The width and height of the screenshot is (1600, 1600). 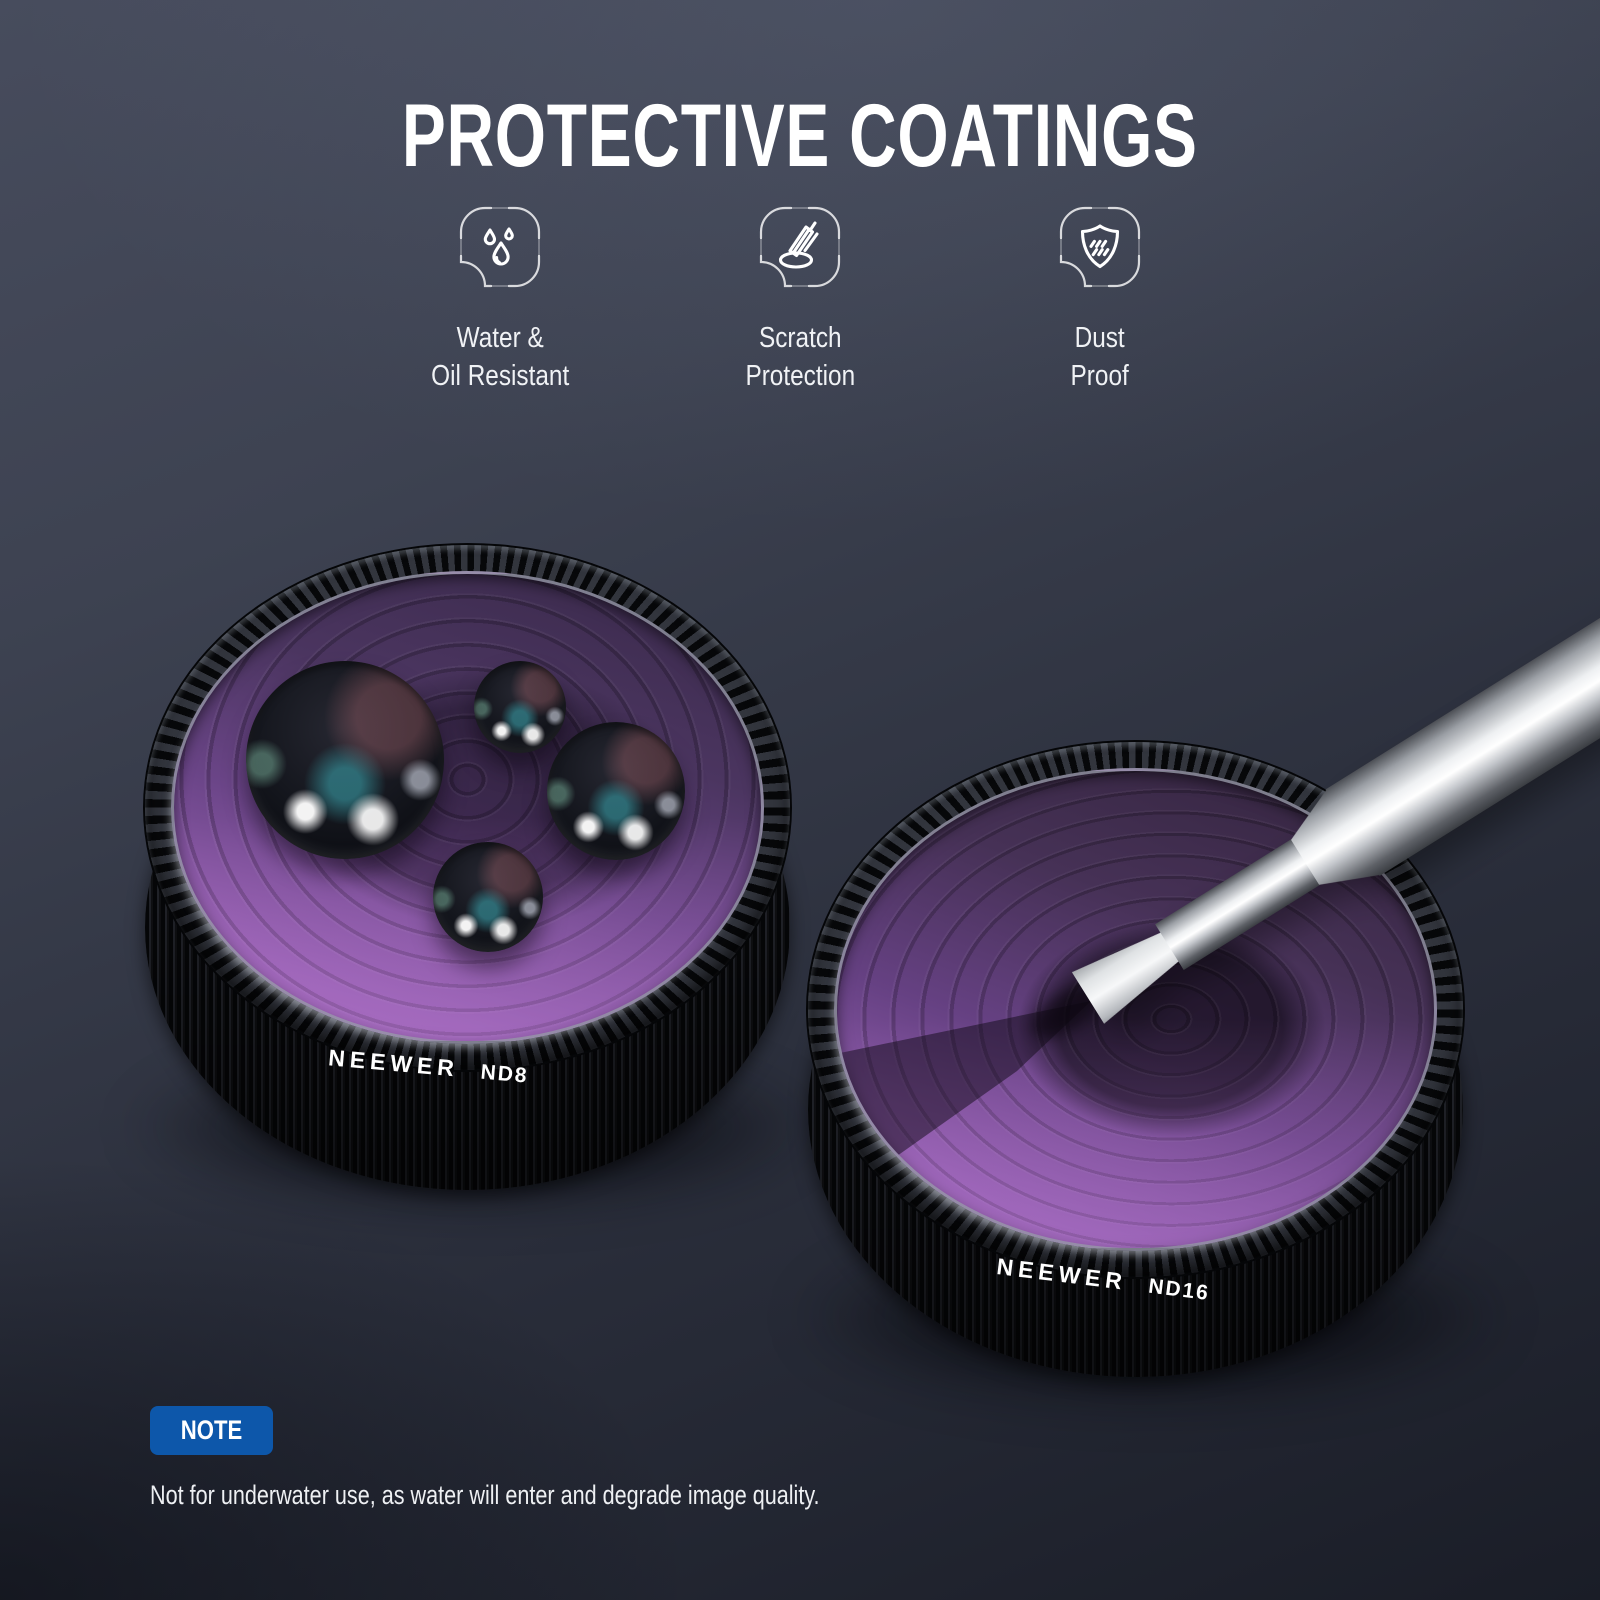 I want to click on note-badge: NOTE, so click(x=212, y=1430).